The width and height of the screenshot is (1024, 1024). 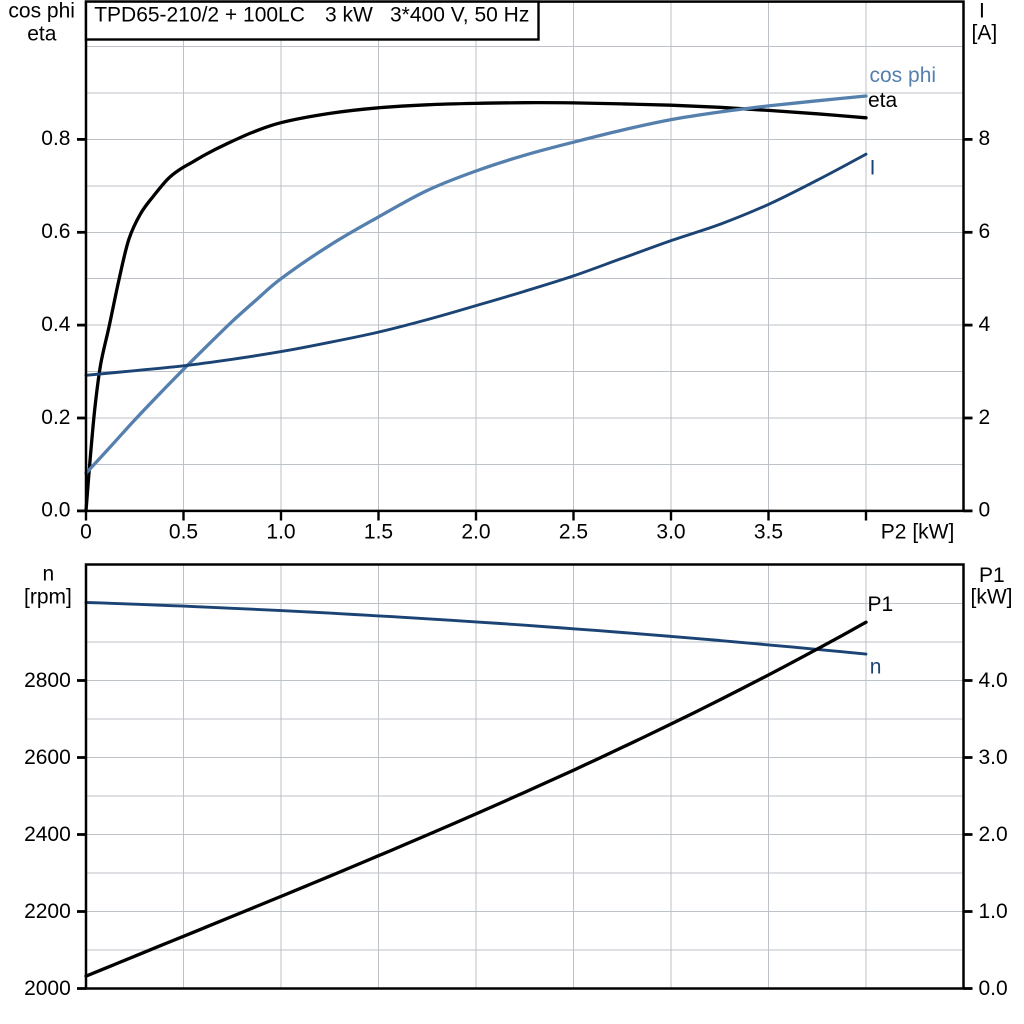 I want to click on svg-text: 2400, so click(x=47, y=834).